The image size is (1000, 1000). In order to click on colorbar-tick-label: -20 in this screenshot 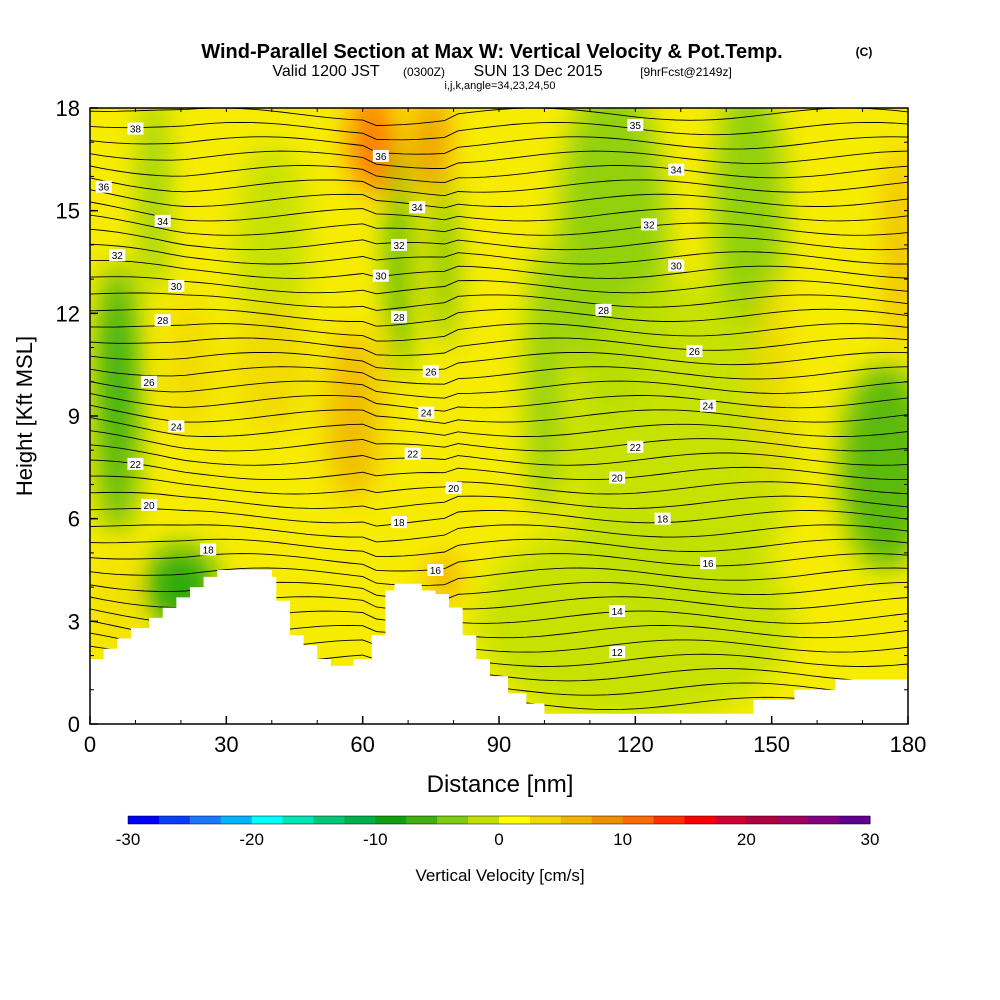, I will do `click(251, 839)`.